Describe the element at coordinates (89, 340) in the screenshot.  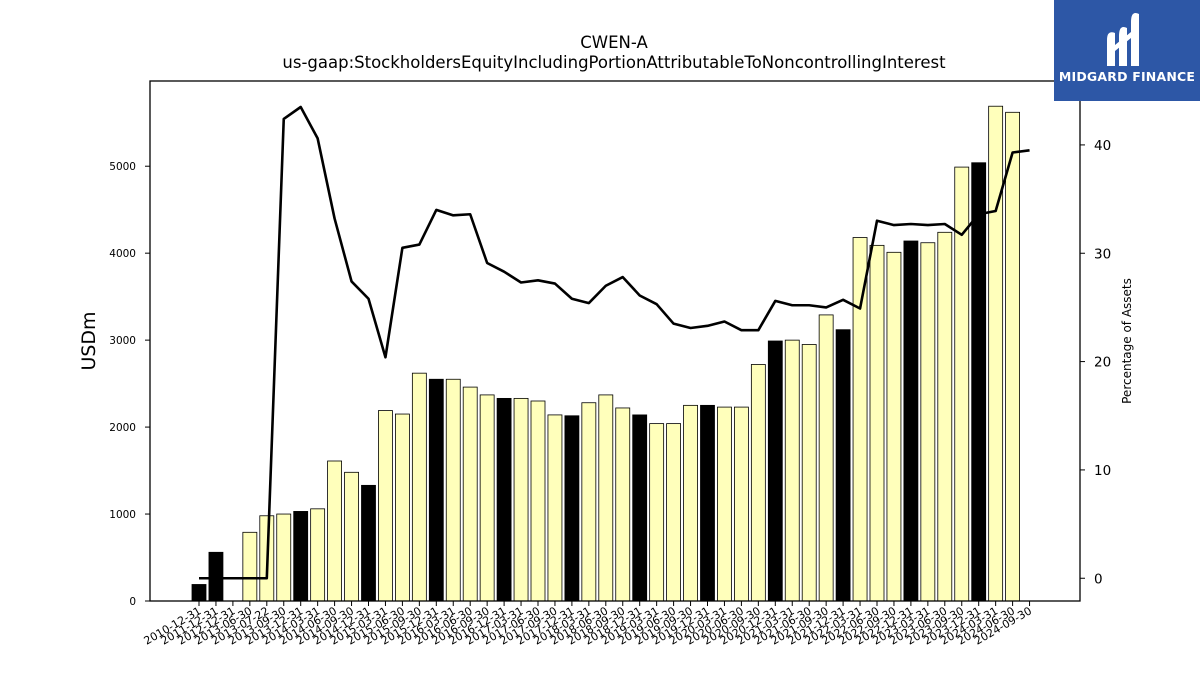
I see `y-axis-label: USDm` at that location.